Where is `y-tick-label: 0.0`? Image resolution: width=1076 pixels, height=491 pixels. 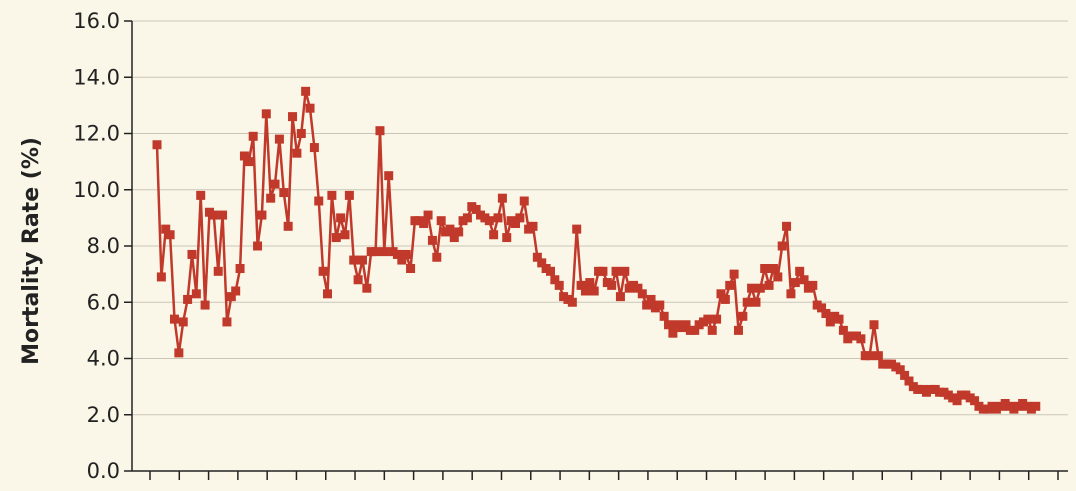
y-tick-label: 0.0 is located at coordinates (103, 471).